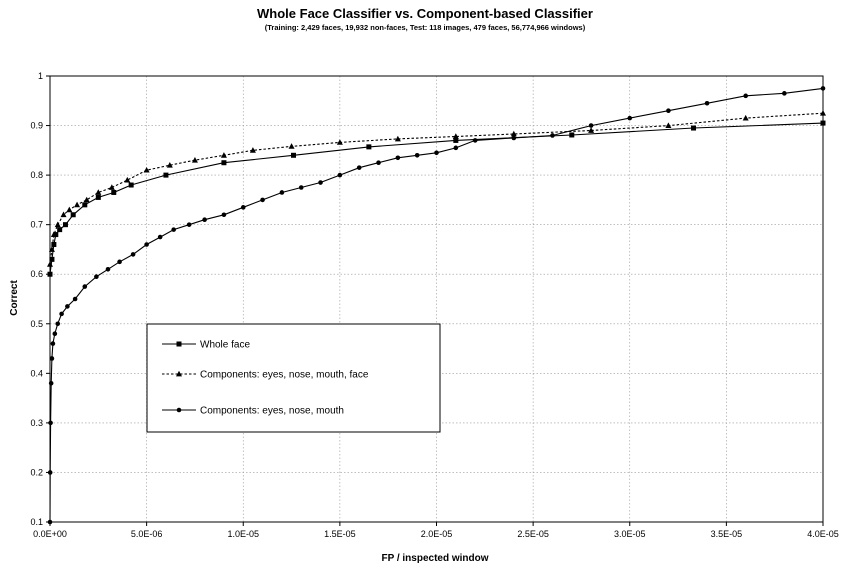 The width and height of the screenshot is (844, 567). What do you see at coordinates (14, 298) in the screenshot?
I see `y-axis-title: Correct` at bounding box center [14, 298].